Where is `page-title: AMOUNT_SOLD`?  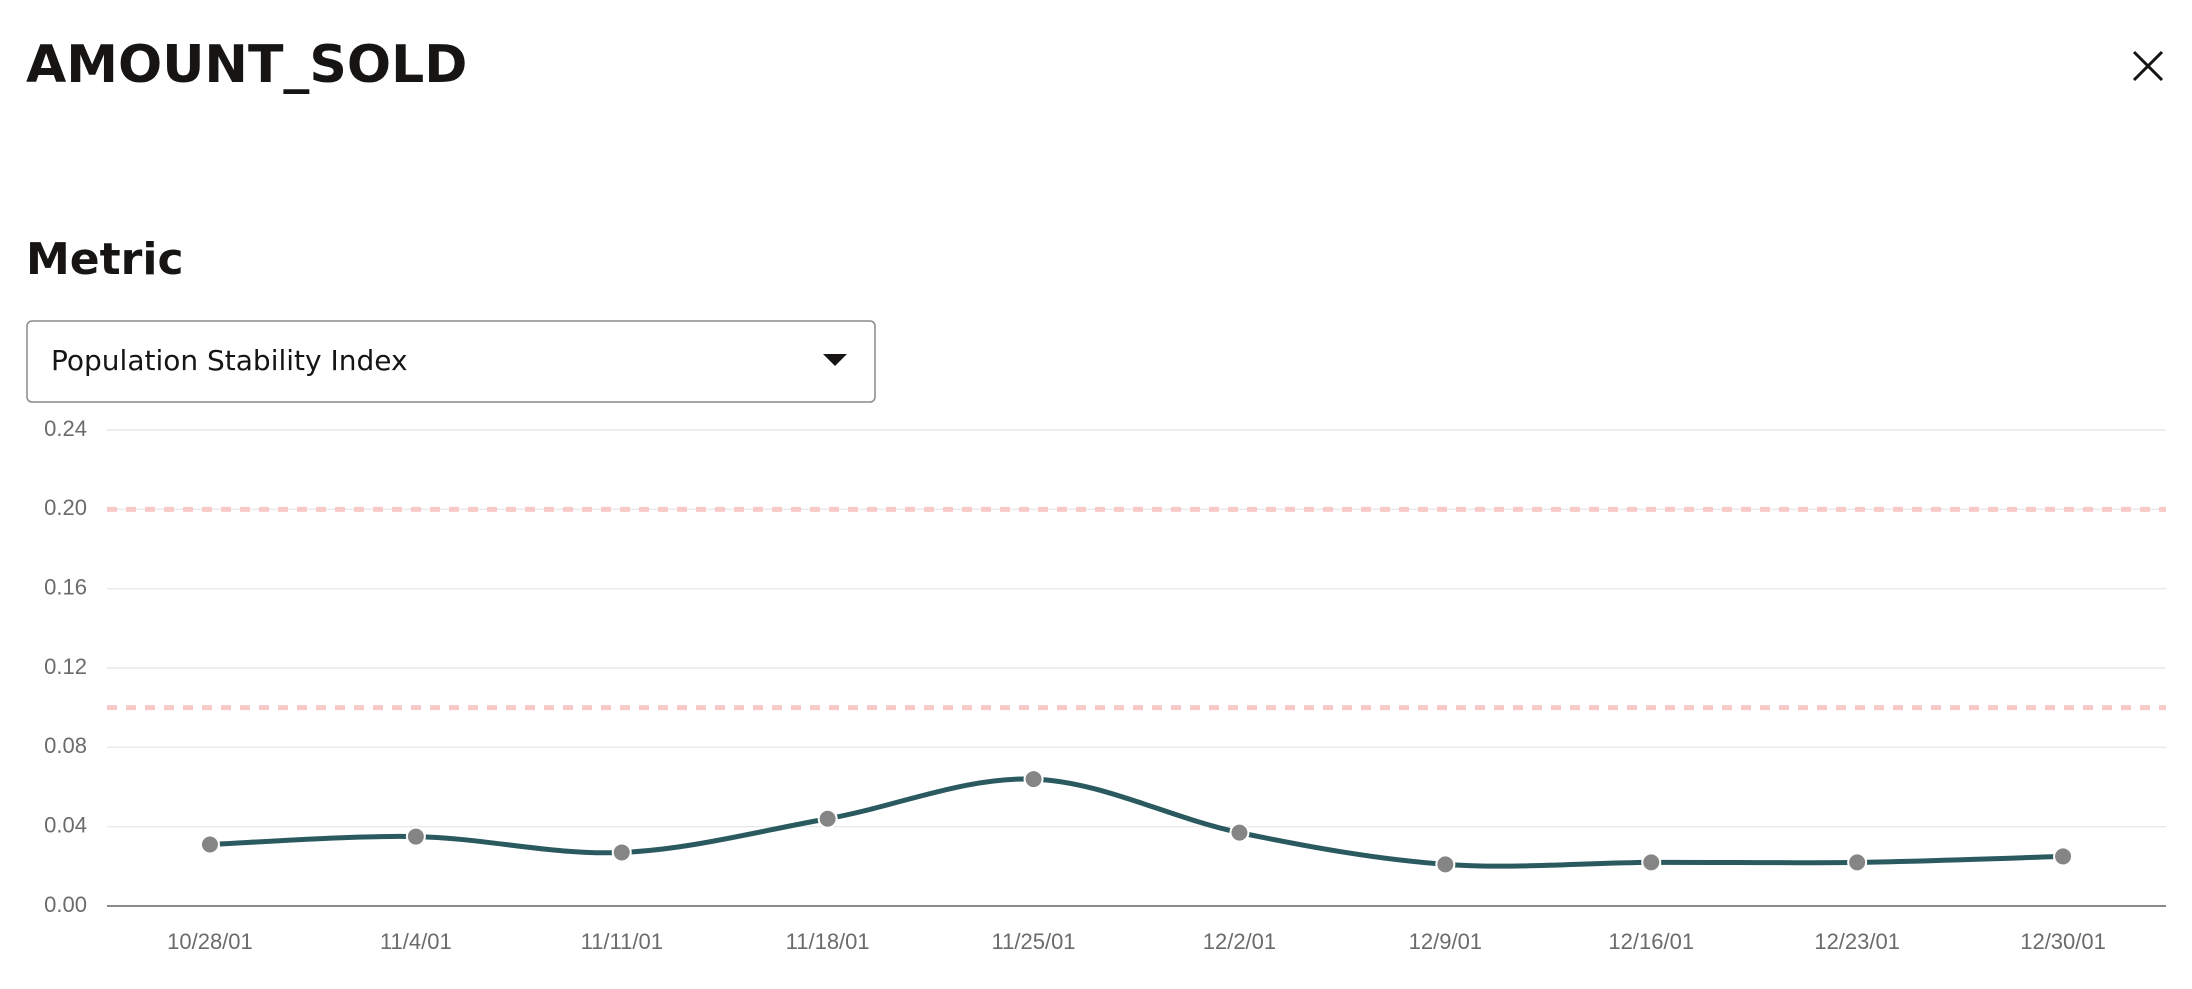
page-title: AMOUNT_SOLD is located at coordinates (246, 65).